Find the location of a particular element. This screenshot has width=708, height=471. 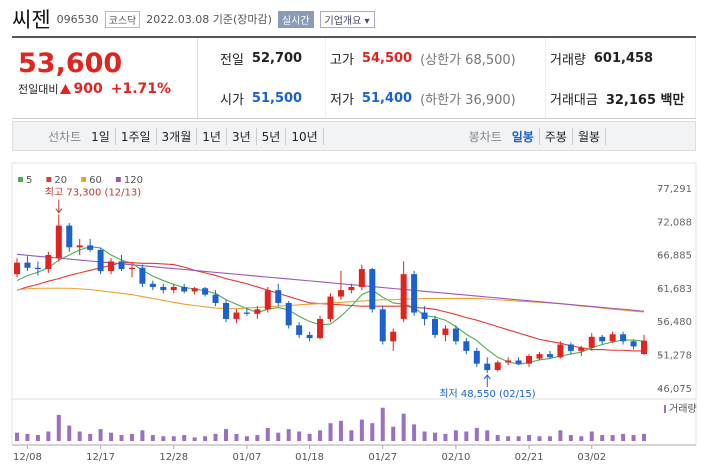

y-tick-label: 61,683 is located at coordinates (674, 289).